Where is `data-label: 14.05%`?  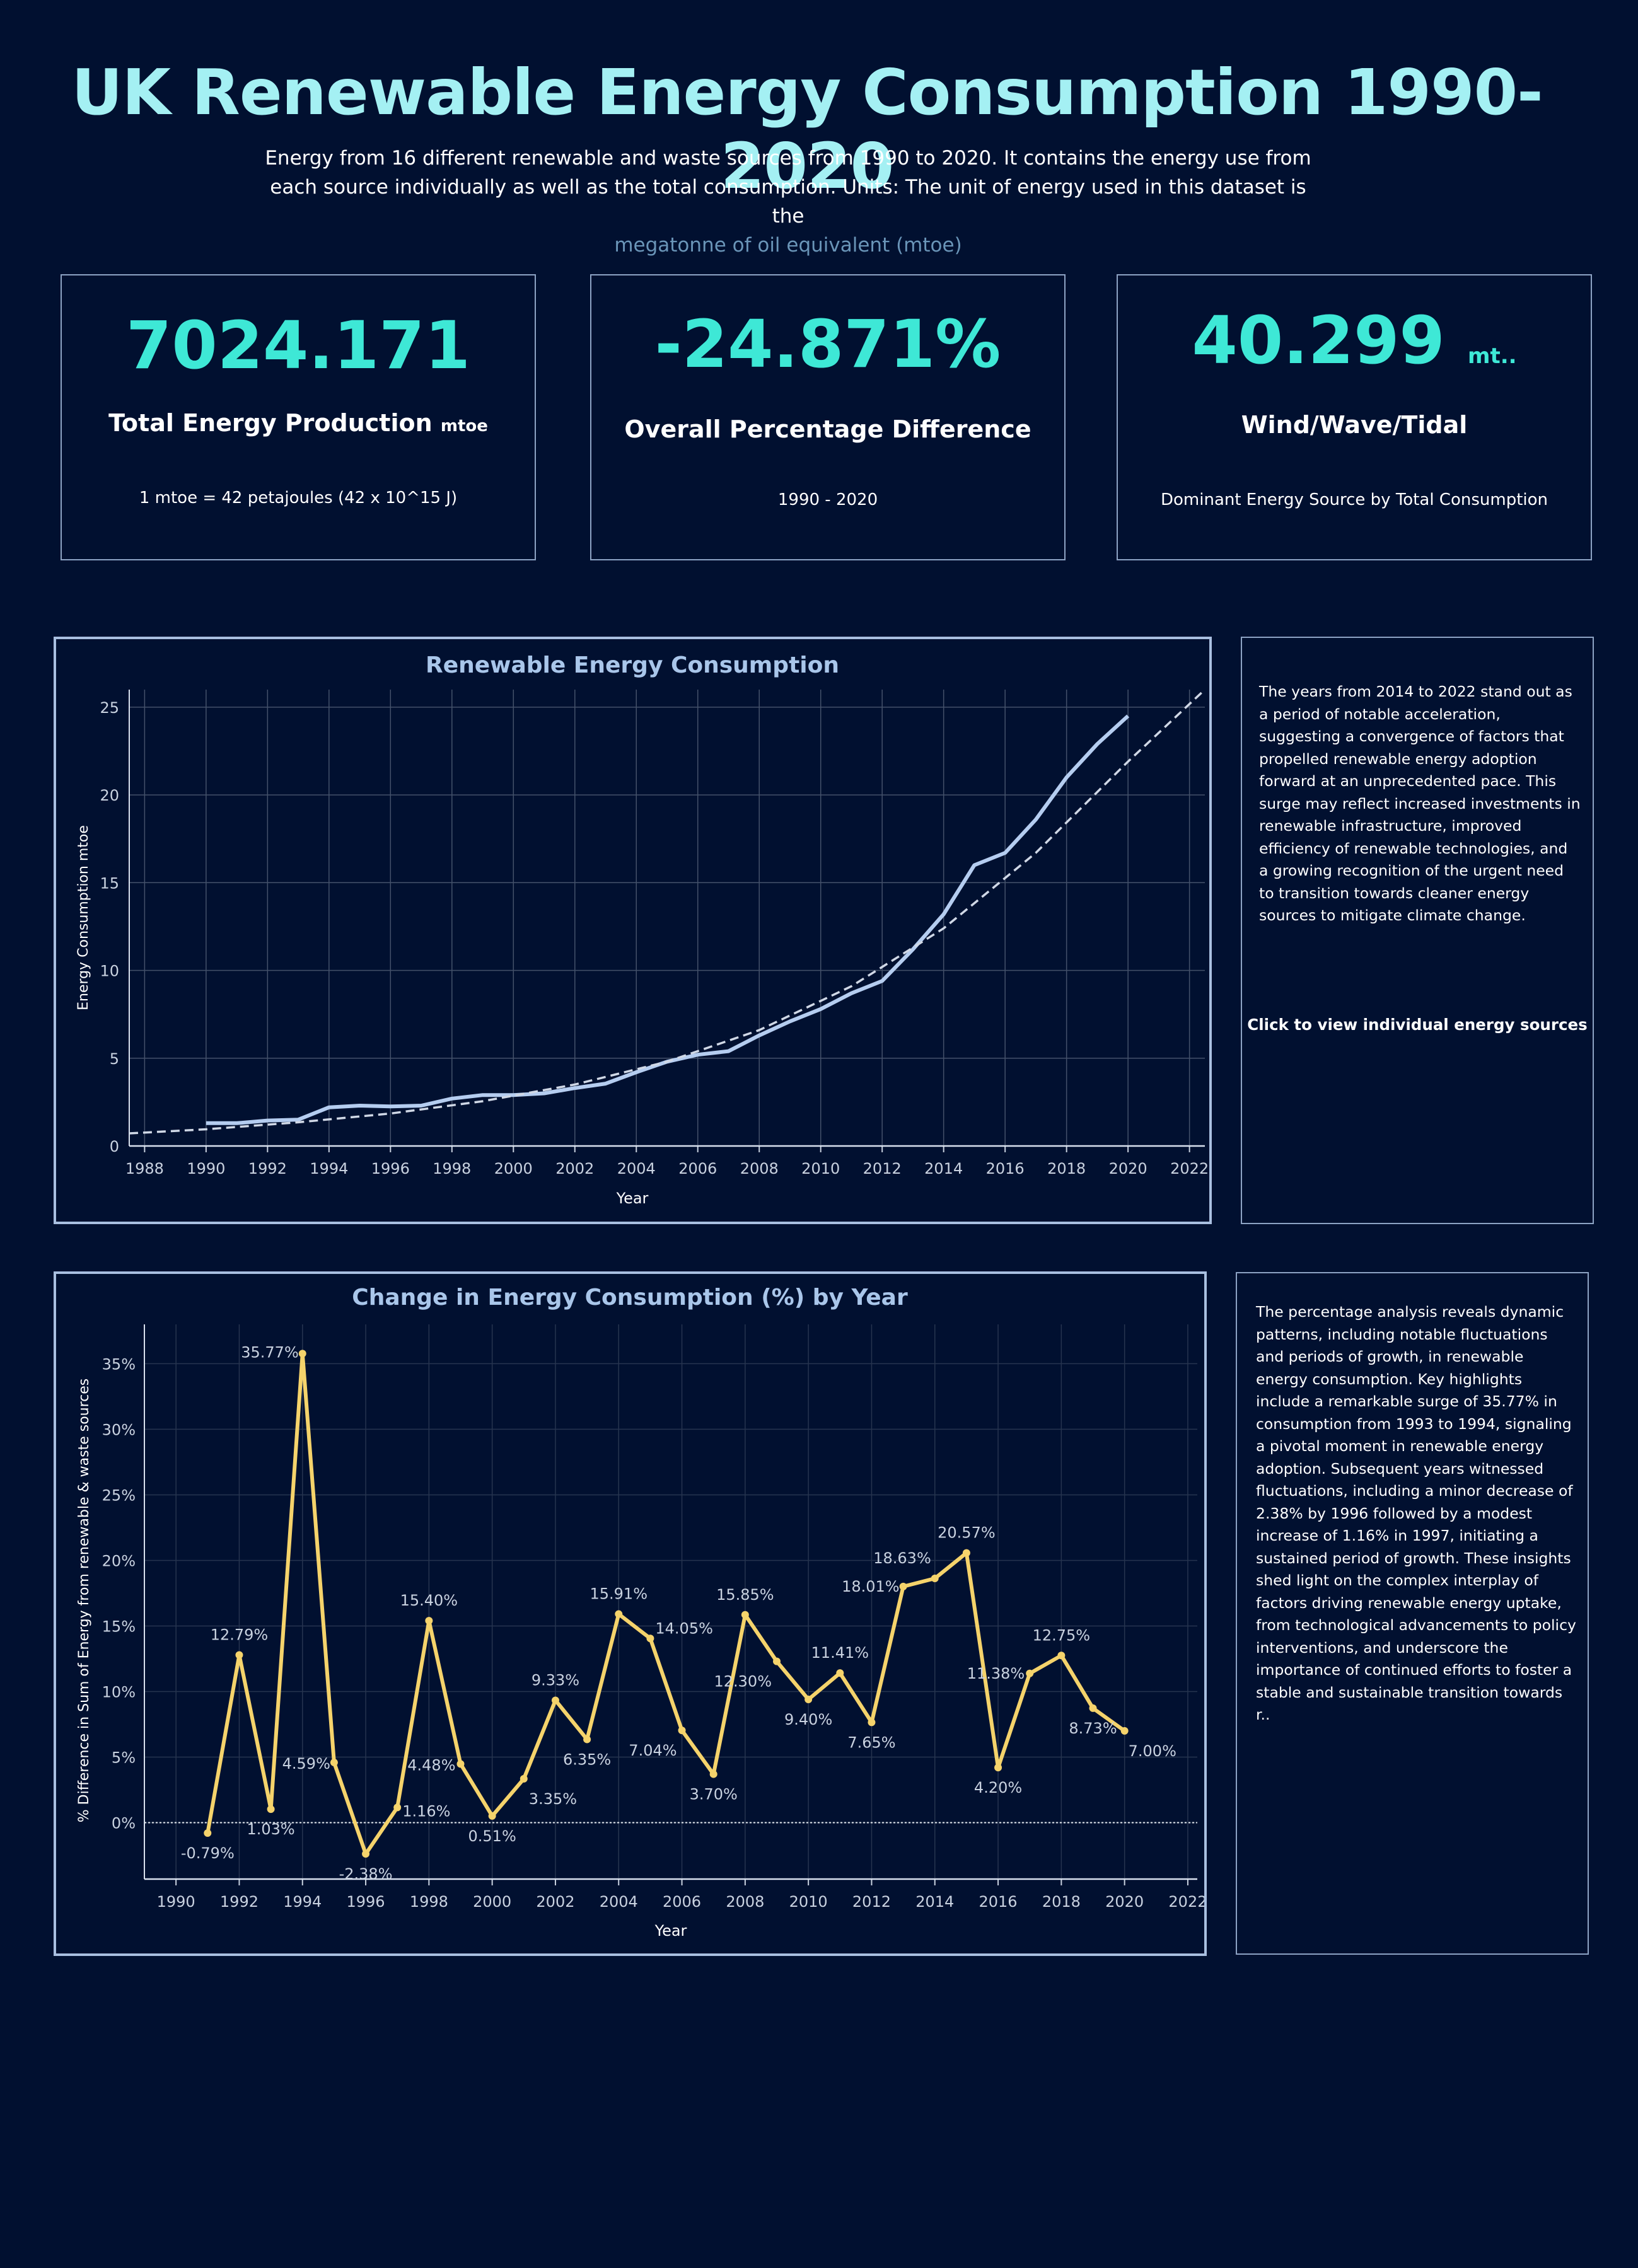 data-label: 14.05% is located at coordinates (684, 1628).